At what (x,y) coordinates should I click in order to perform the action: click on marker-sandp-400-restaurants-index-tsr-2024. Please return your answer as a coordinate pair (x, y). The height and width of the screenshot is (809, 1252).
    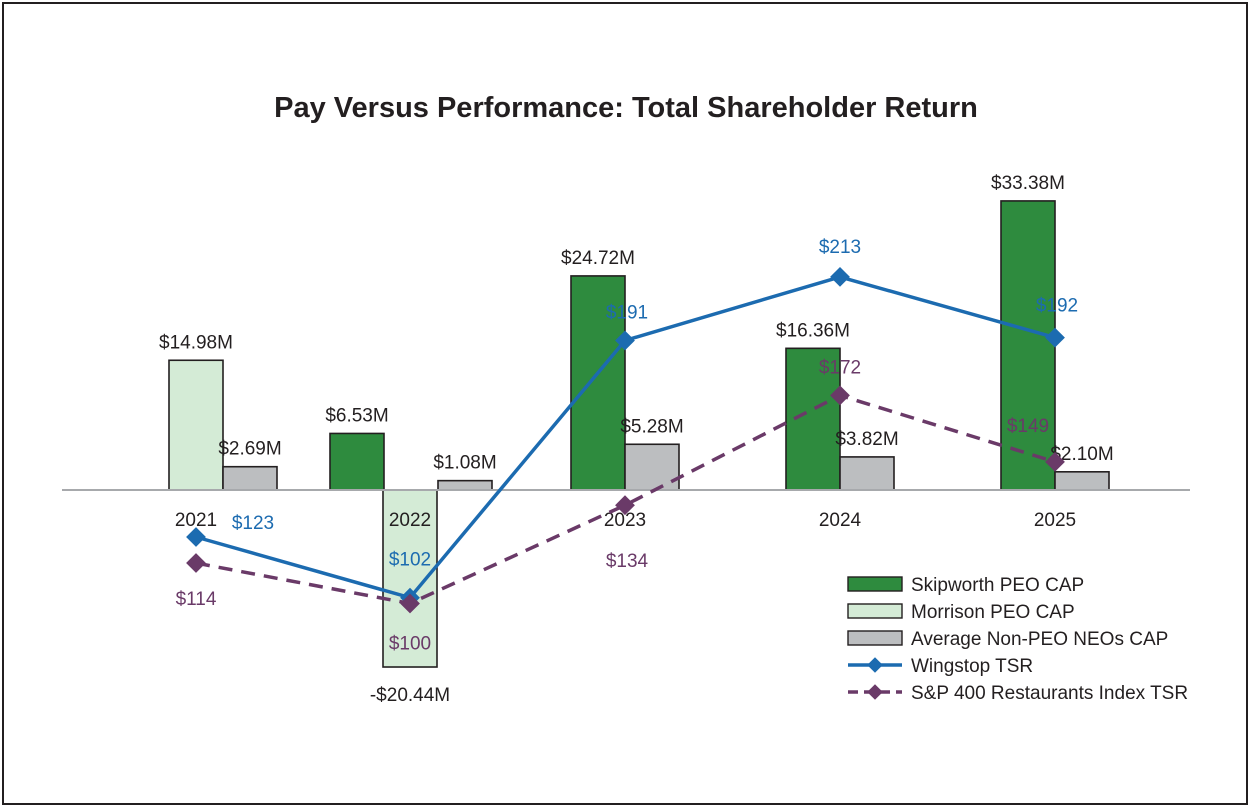
    Looking at the image, I should click on (840, 395).